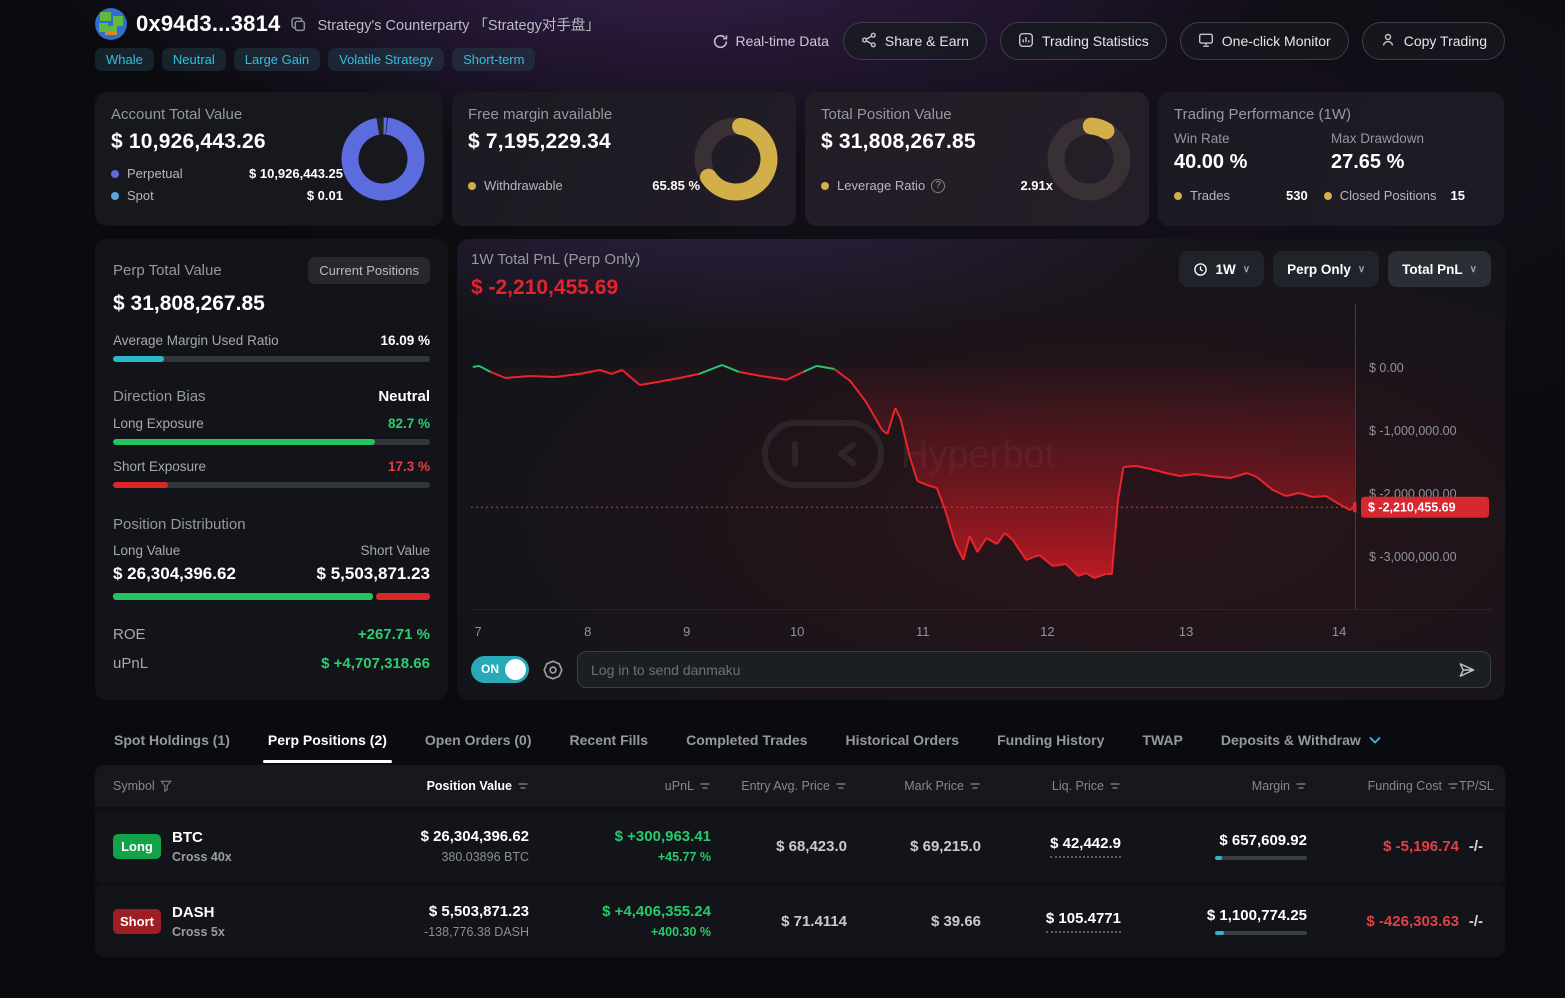 This screenshot has height=998, width=1565. Describe the element at coordinates (553, 670) in the screenshot. I see `danmaku-settings-icon` at that location.